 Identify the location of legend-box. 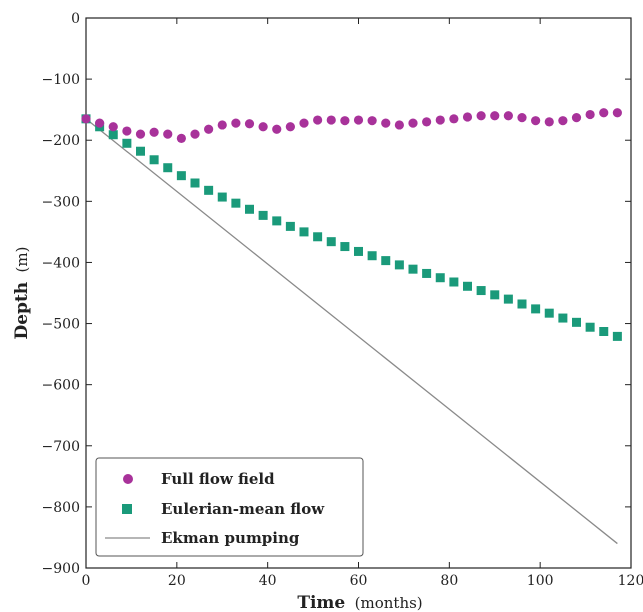
(229, 507).